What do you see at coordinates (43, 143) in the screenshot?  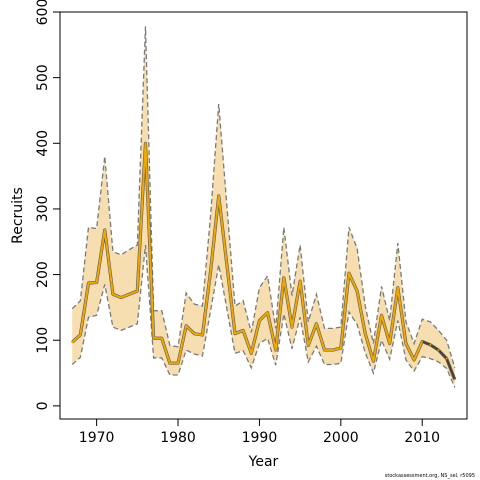 I see `y-tick-label: 400` at bounding box center [43, 143].